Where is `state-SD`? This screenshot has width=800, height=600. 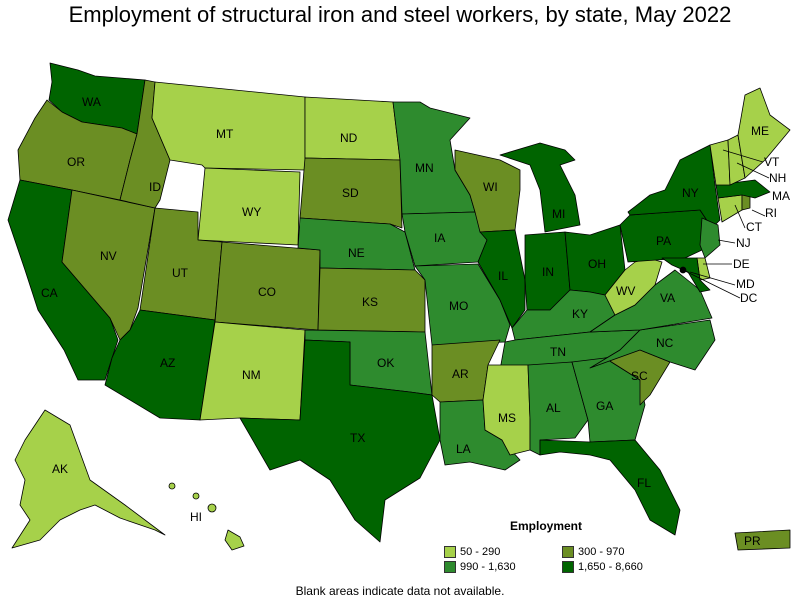 state-SD is located at coordinates (351, 193).